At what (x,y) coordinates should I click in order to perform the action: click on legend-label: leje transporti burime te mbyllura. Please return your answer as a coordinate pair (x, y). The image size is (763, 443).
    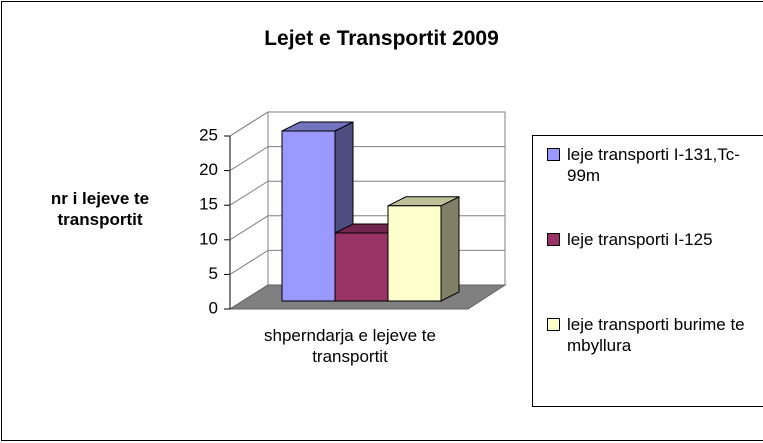
    Looking at the image, I should click on (656, 335).